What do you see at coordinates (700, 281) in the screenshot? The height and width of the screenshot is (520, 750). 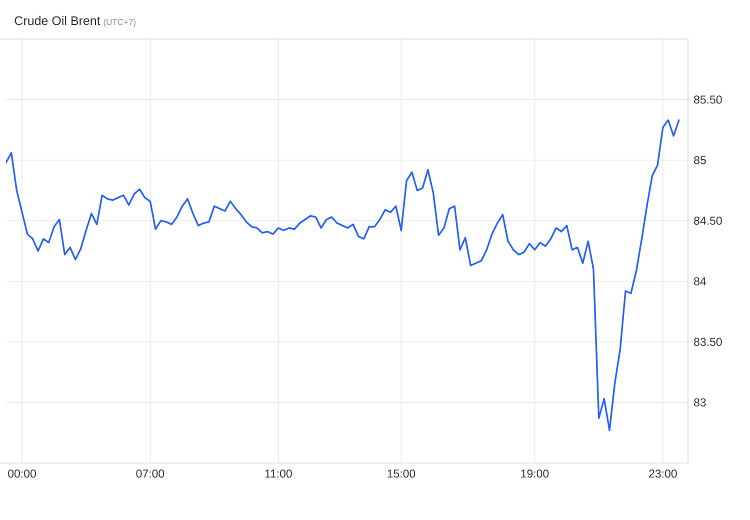 I see `y-tick-label: 84` at bounding box center [700, 281].